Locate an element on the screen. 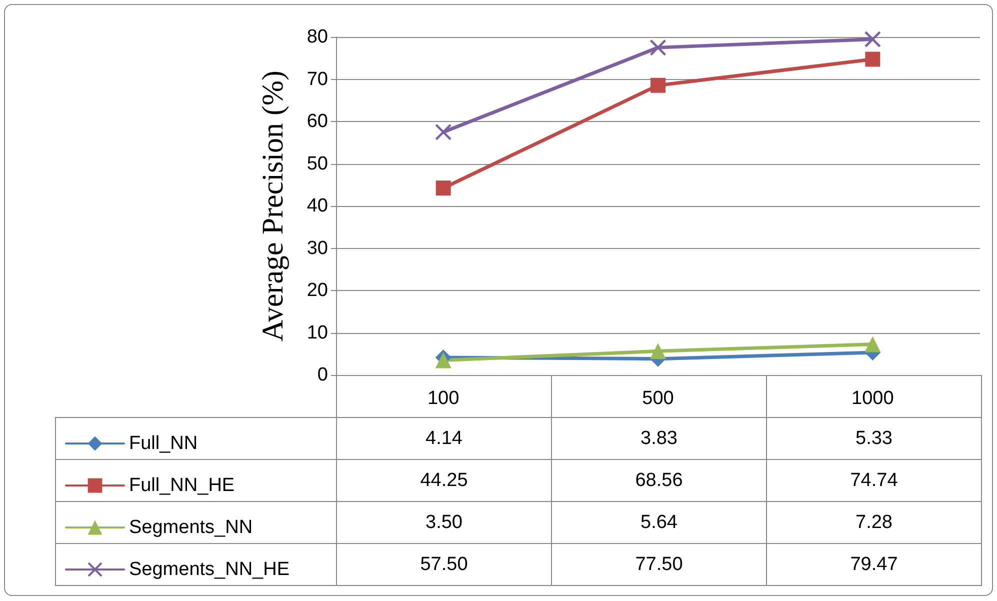 This screenshot has width=997, height=601. legend-label: Full_NN is located at coordinates (163, 443).